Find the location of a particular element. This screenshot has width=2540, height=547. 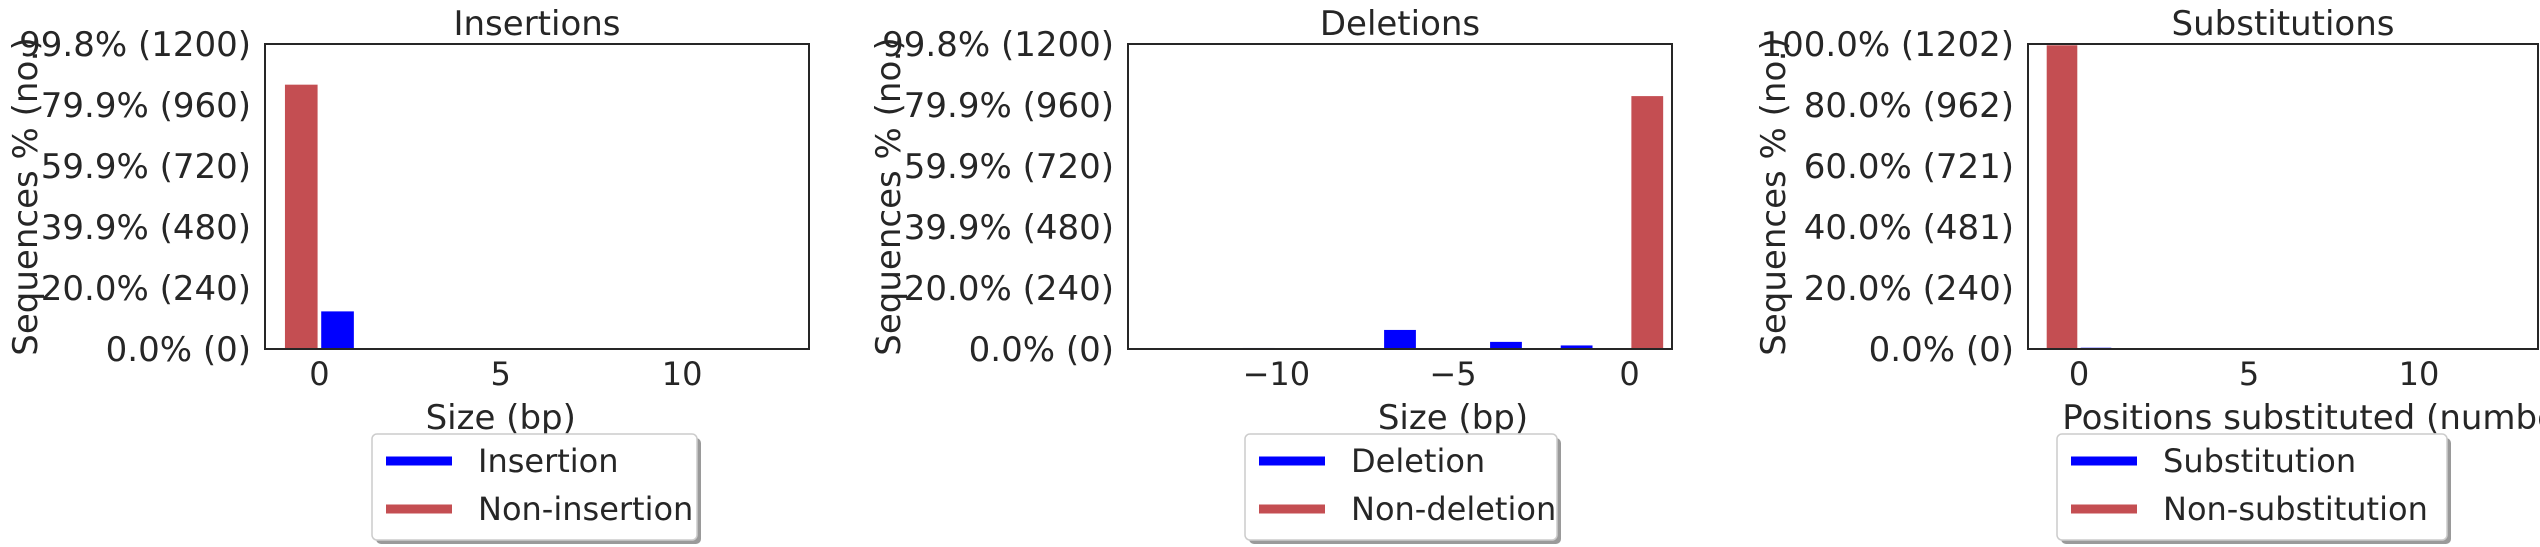

bar-non-deletion is located at coordinates (1647, 223).